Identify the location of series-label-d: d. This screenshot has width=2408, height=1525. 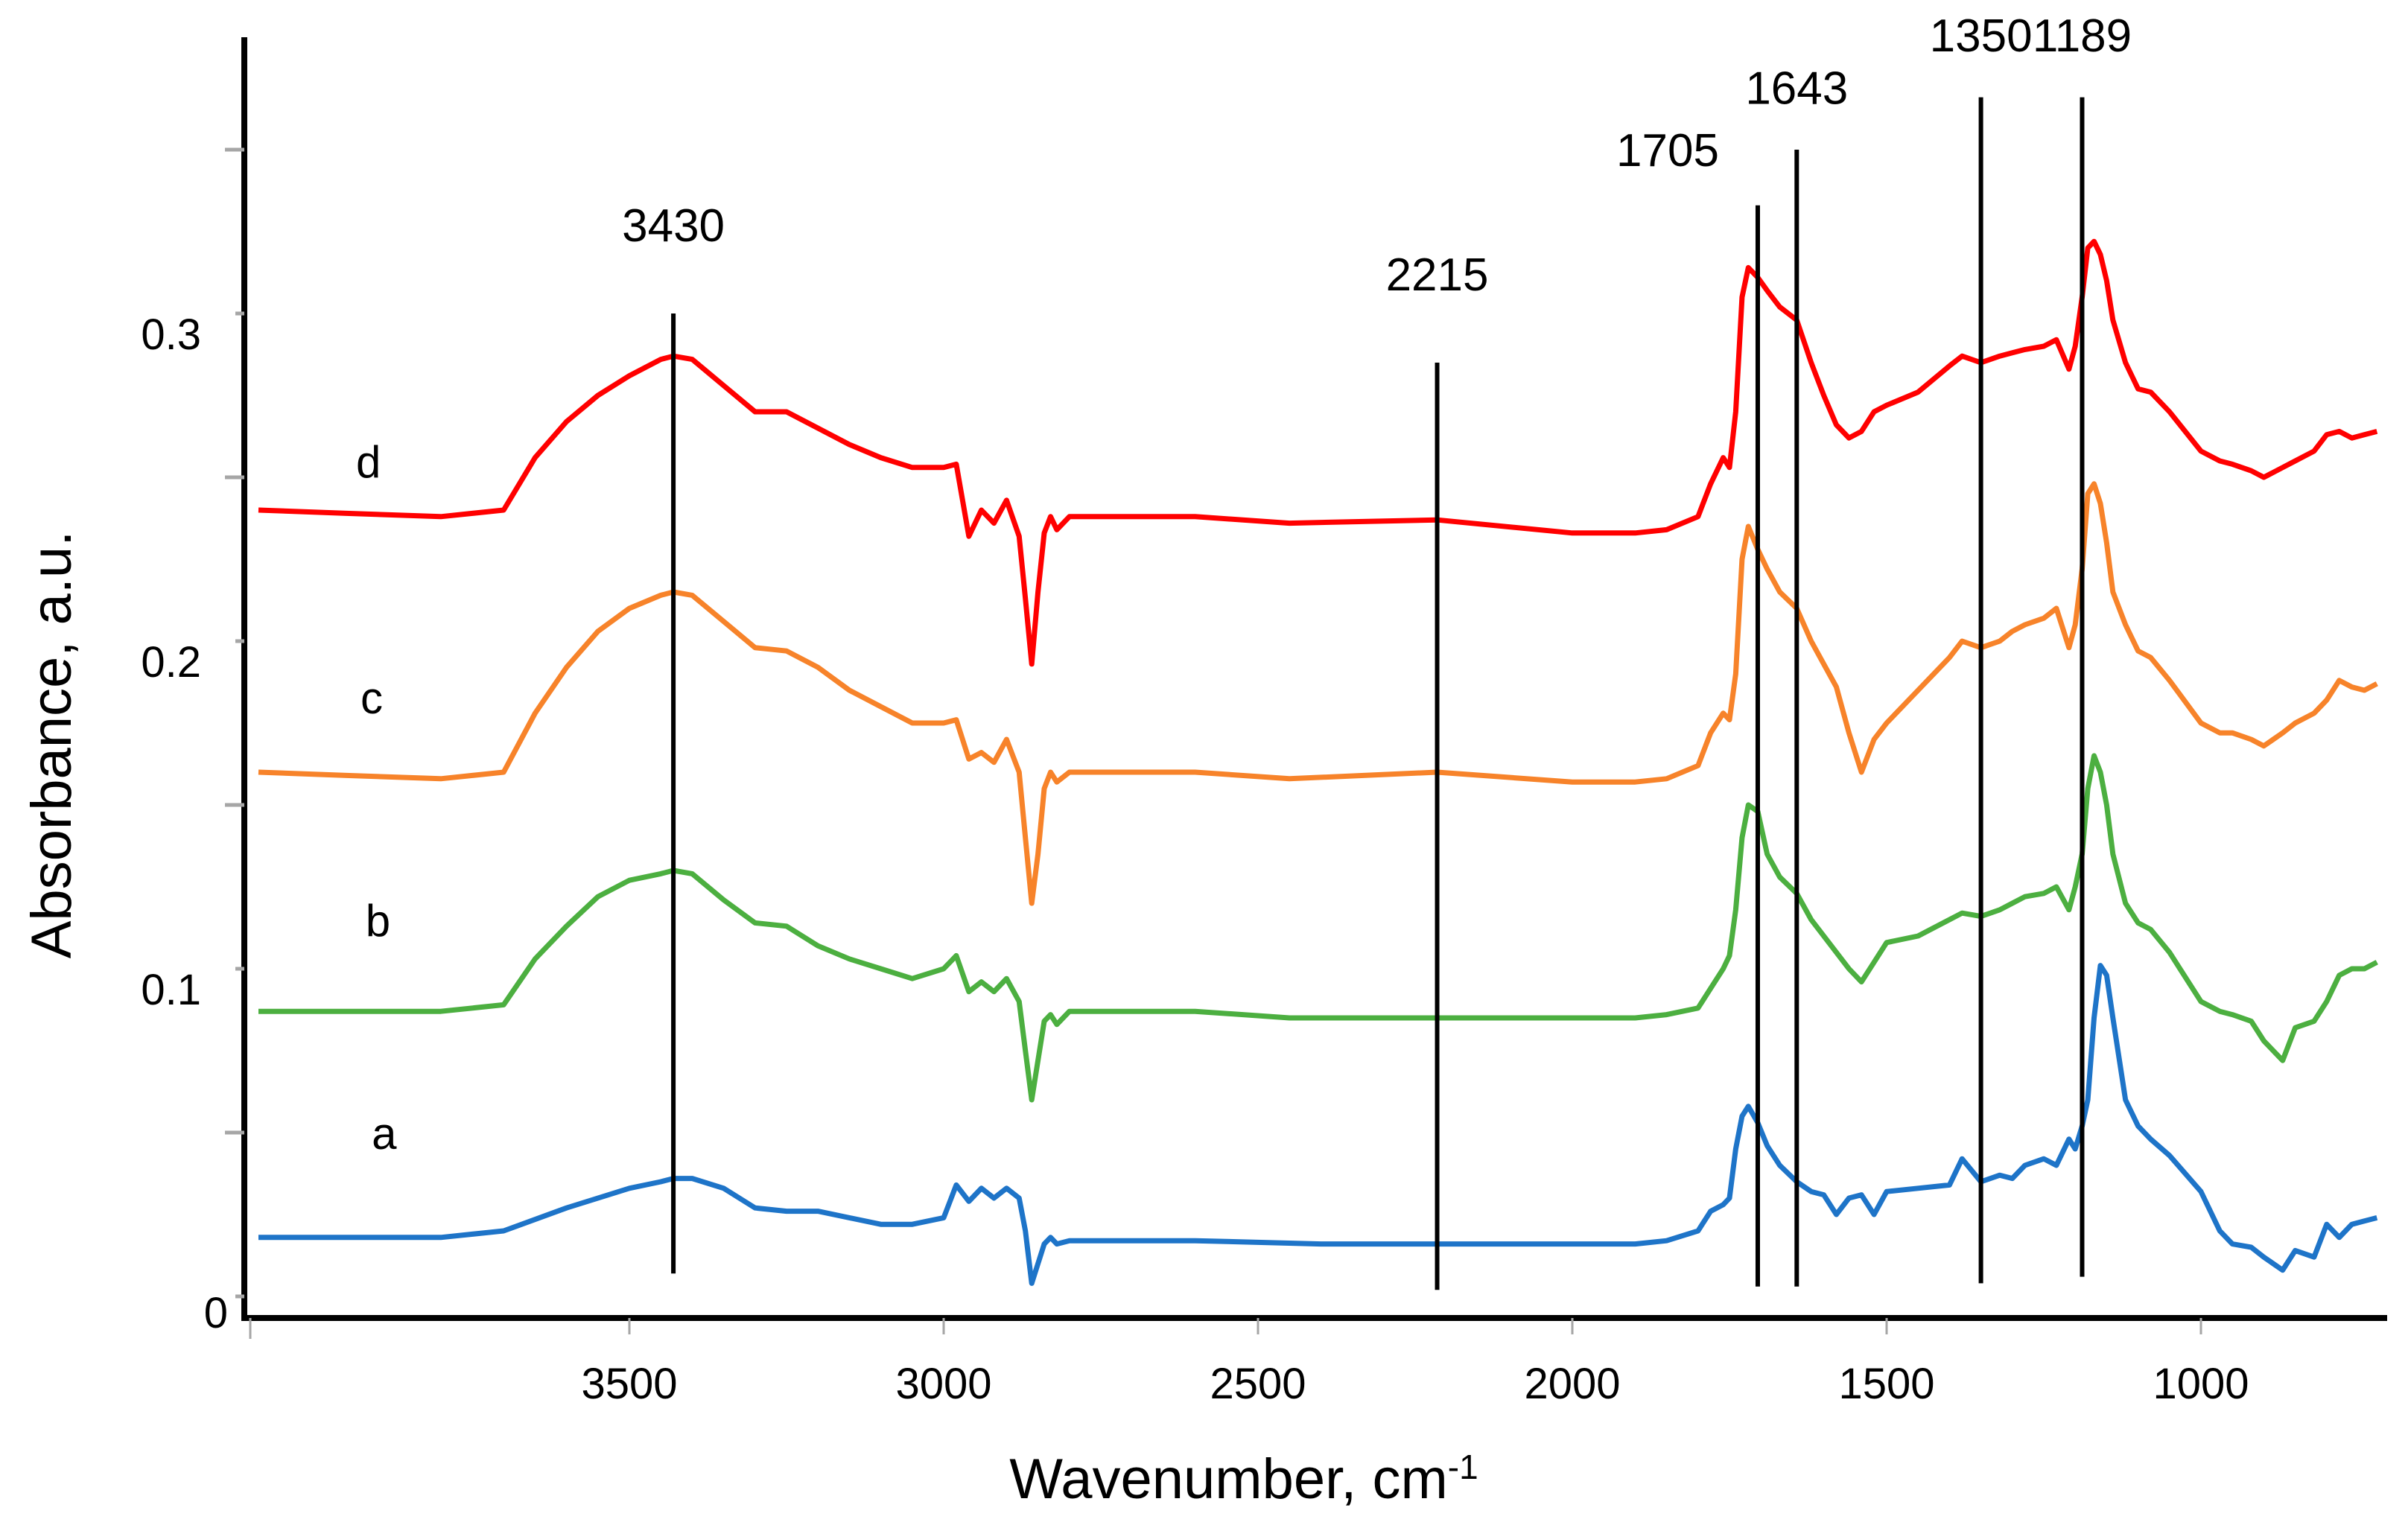
(368, 462).